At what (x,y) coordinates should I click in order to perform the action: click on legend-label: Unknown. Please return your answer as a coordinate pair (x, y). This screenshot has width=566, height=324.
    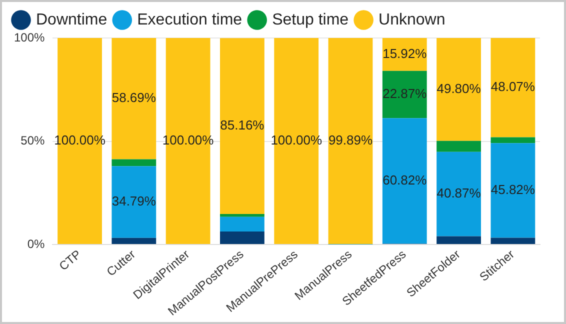
    Looking at the image, I should click on (412, 19).